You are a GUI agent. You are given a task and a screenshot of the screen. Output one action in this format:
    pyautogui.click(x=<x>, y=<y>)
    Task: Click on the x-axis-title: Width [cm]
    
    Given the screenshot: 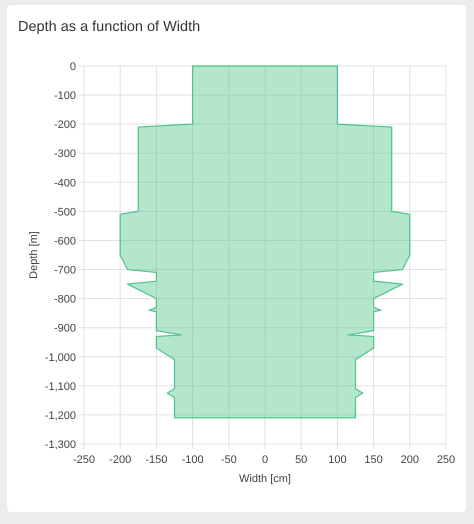 What is the action you would take?
    pyautogui.click(x=265, y=479)
    